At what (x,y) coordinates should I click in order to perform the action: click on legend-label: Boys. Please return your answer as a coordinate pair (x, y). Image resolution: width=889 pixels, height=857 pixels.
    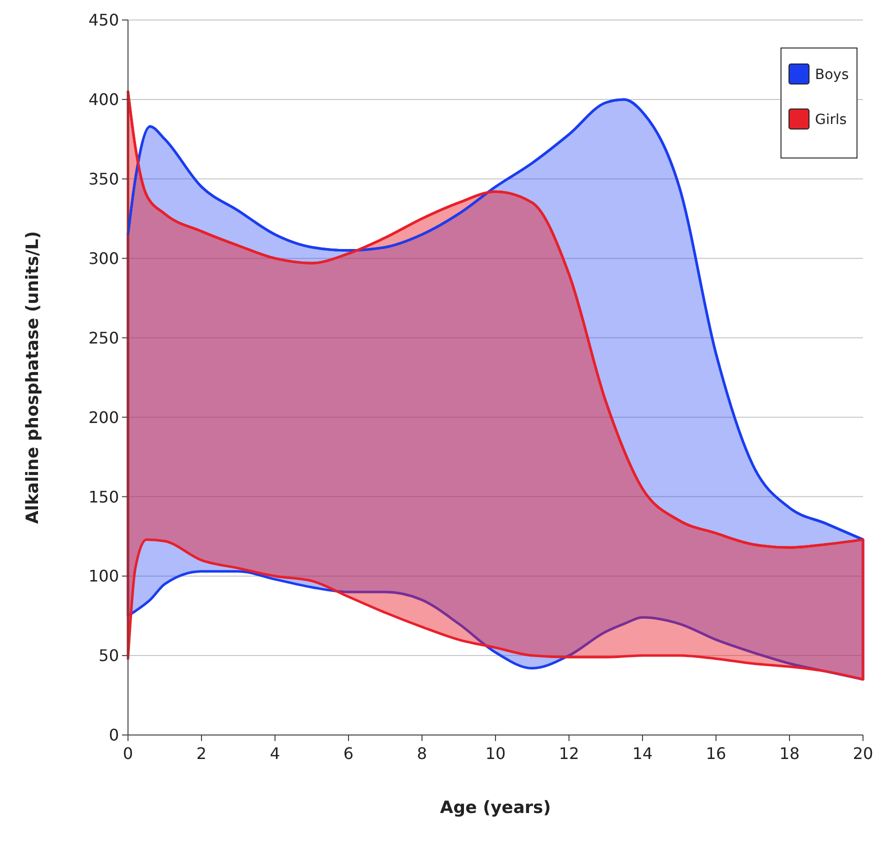
    Looking at the image, I should click on (832, 74).